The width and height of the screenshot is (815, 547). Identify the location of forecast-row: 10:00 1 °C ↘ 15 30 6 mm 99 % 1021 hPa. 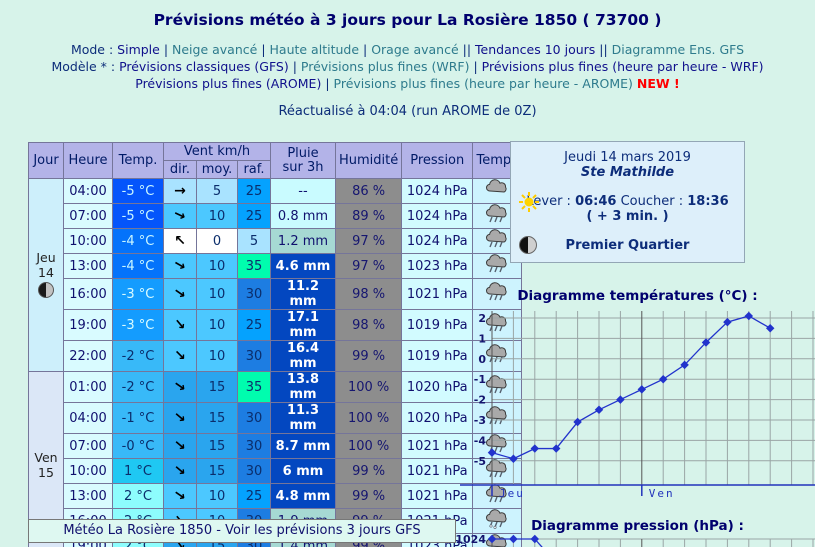
(276, 471).